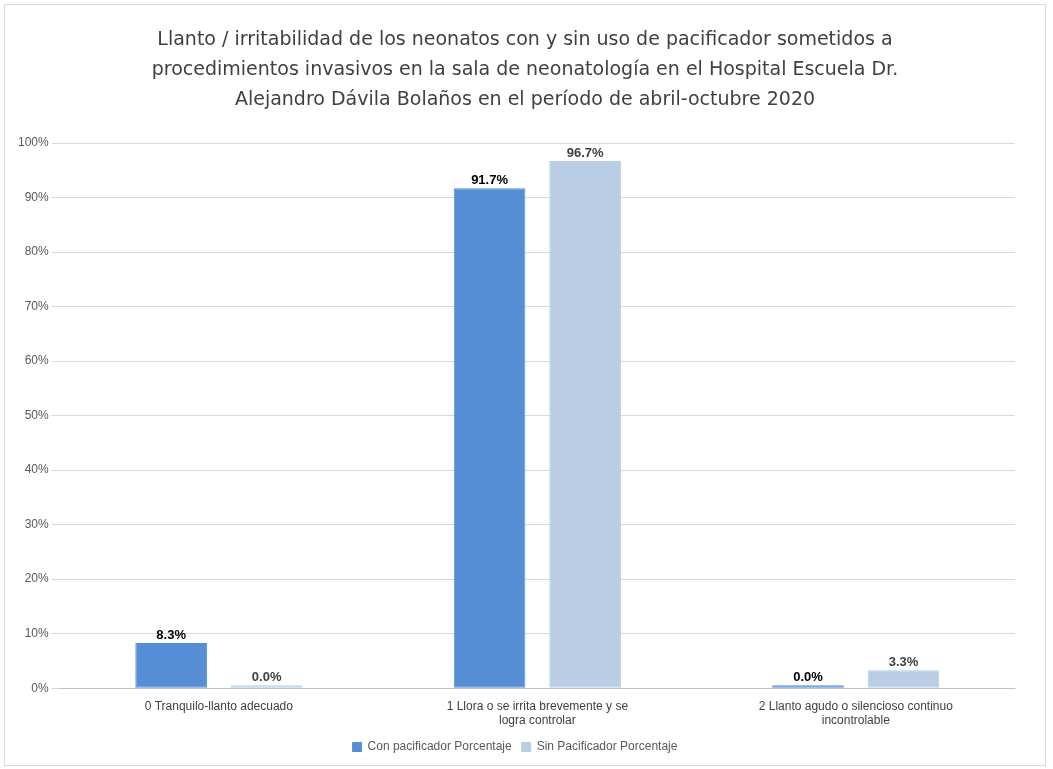 Image resolution: width=1053 pixels, height=769 pixels. What do you see at coordinates (37, 414) in the screenshot?
I see `y-tick-label: 50%` at bounding box center [37, 414].